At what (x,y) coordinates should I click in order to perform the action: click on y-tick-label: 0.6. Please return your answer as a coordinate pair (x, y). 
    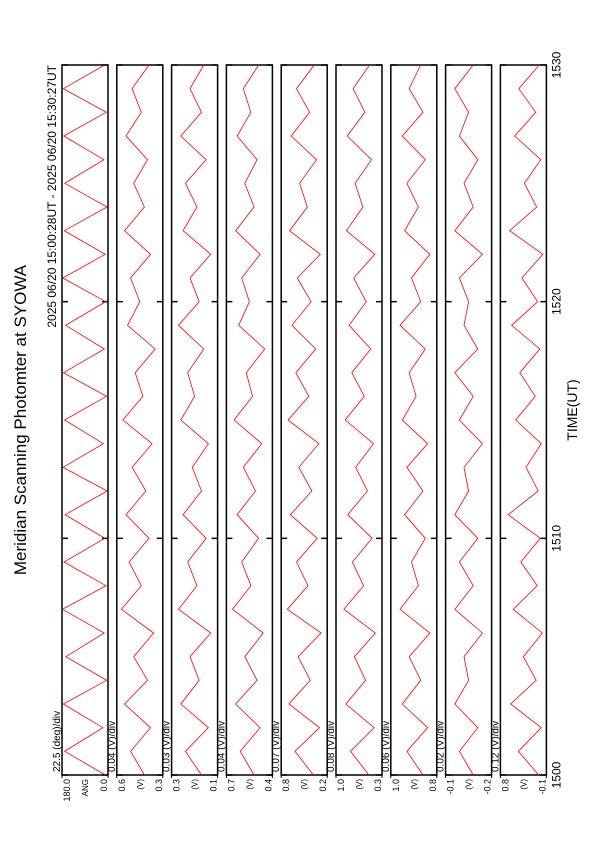
    Looking at the image, I should click on (122, 785).